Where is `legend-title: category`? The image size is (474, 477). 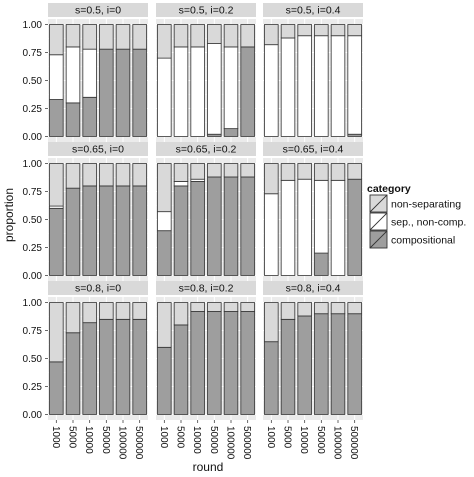
legend-title: category is located at coordinates (389, 189).